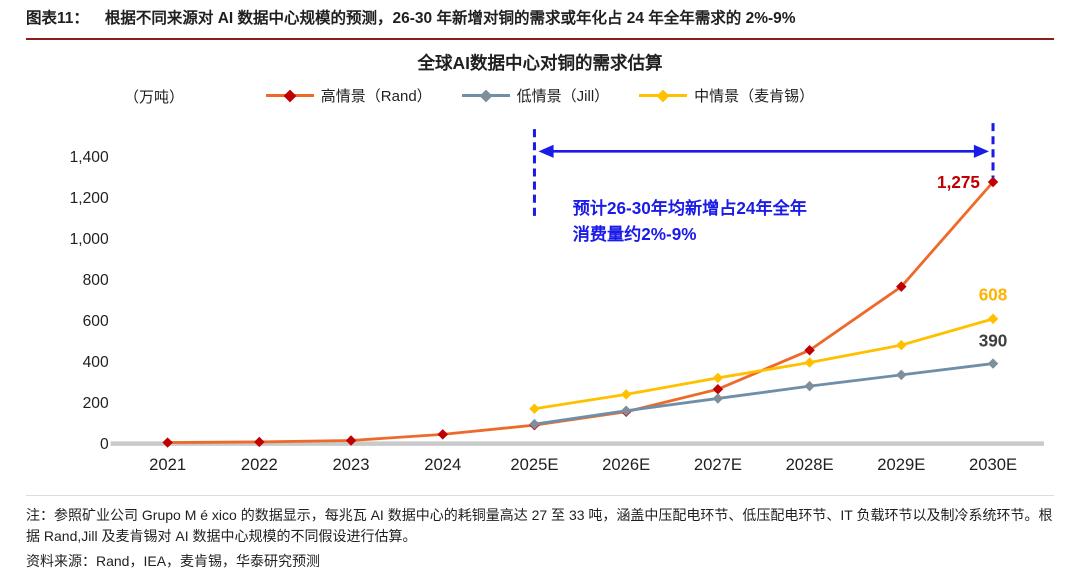 Image resolution: width=1080 pixels, height=573 pixels. Describe the element at coordinates (376, 97) in the screenshot. I see `legend-label: 高情景（Rand）` at that location.